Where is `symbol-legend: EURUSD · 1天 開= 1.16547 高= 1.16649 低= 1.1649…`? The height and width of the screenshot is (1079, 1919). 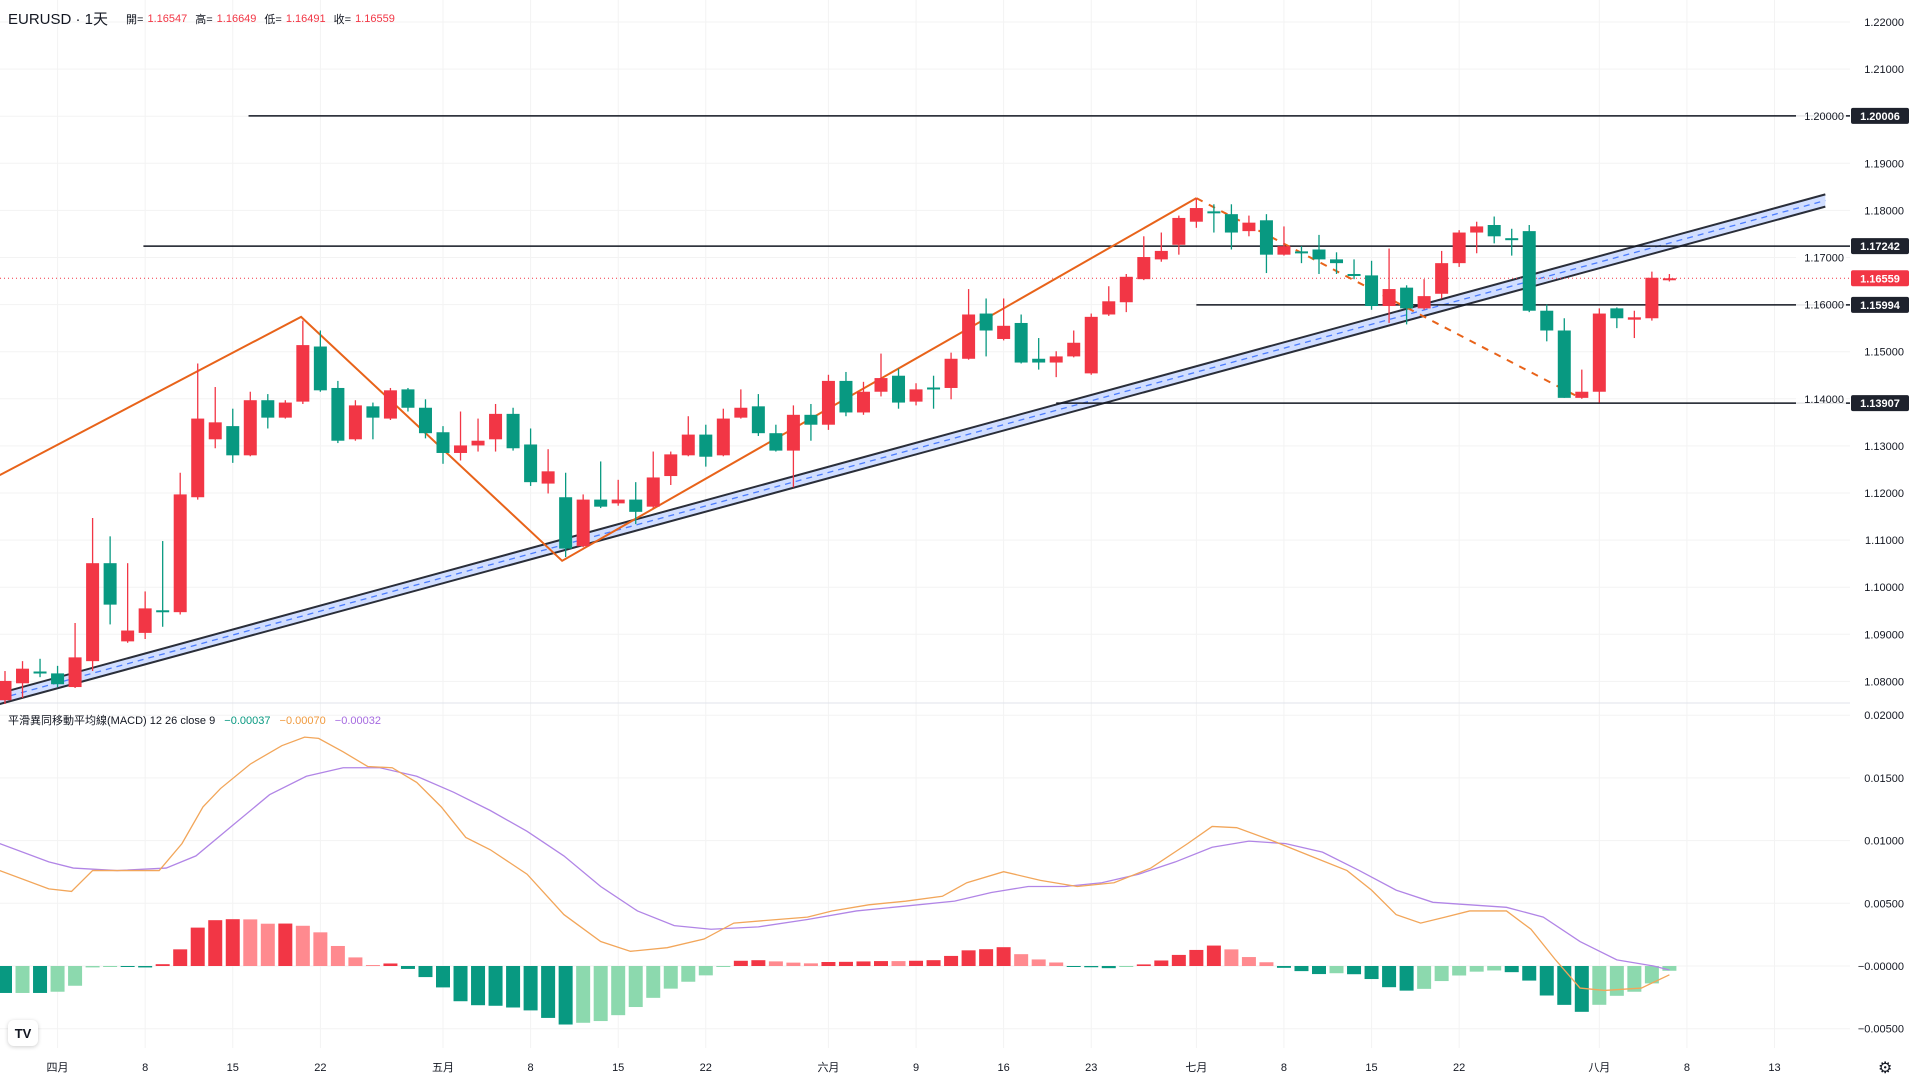
symbol-legend: EURUSD · 1天 開= 1.16547 高= 1.16649 低= 1.1649… is located at coordinates (201, 18).